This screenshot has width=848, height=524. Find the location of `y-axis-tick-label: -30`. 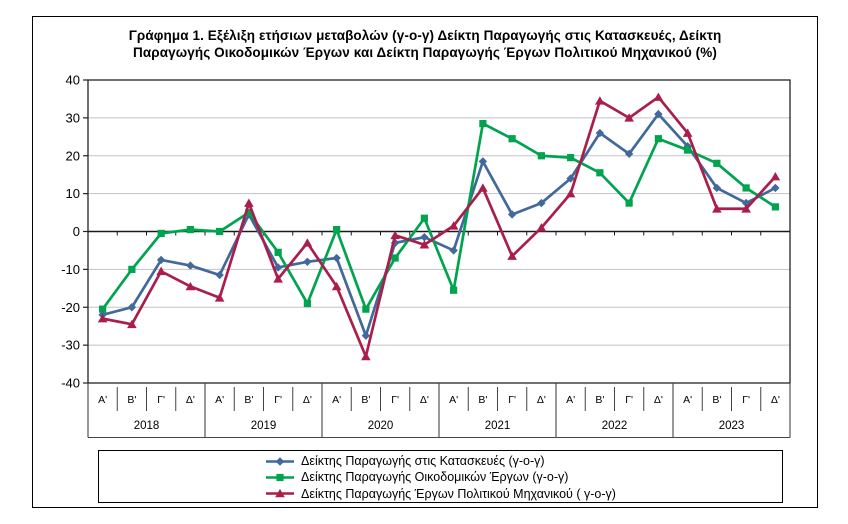

y-axis-tick-label: -30 is located at coordinates (70, 345).